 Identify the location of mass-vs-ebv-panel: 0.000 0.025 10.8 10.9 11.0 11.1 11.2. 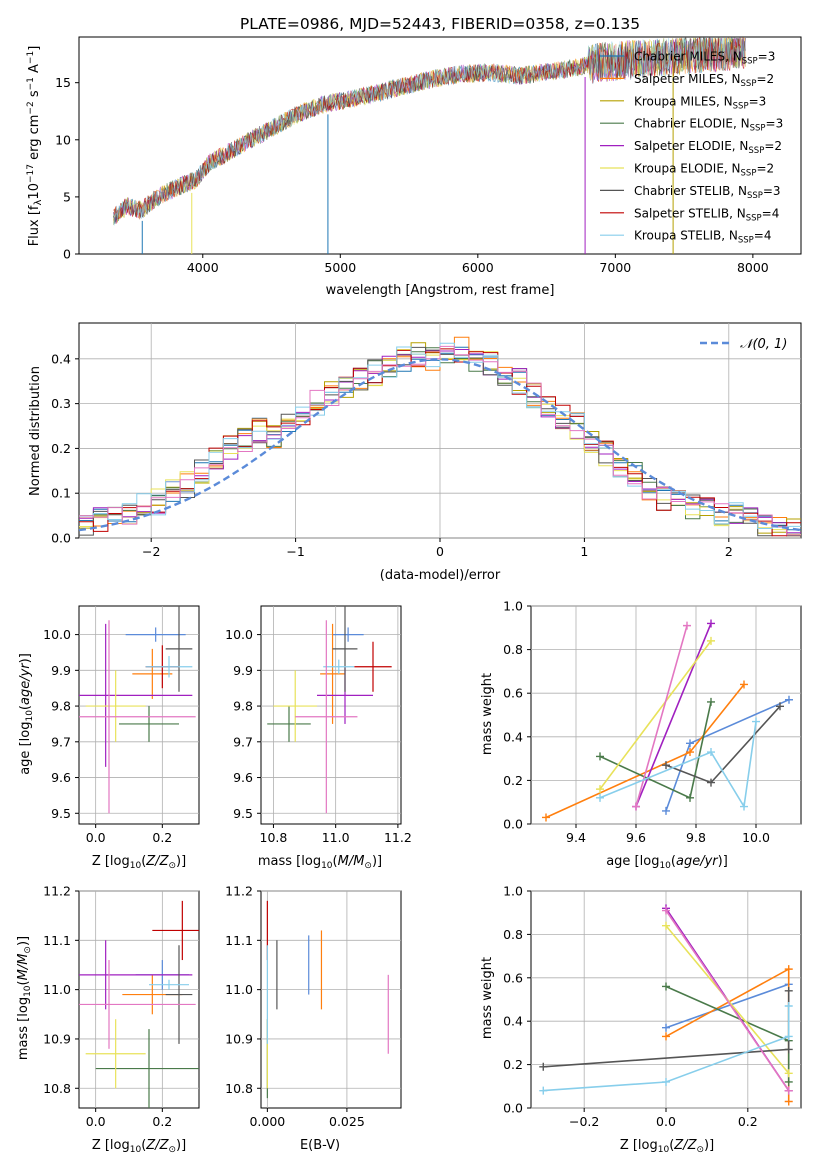
(313, 1006).